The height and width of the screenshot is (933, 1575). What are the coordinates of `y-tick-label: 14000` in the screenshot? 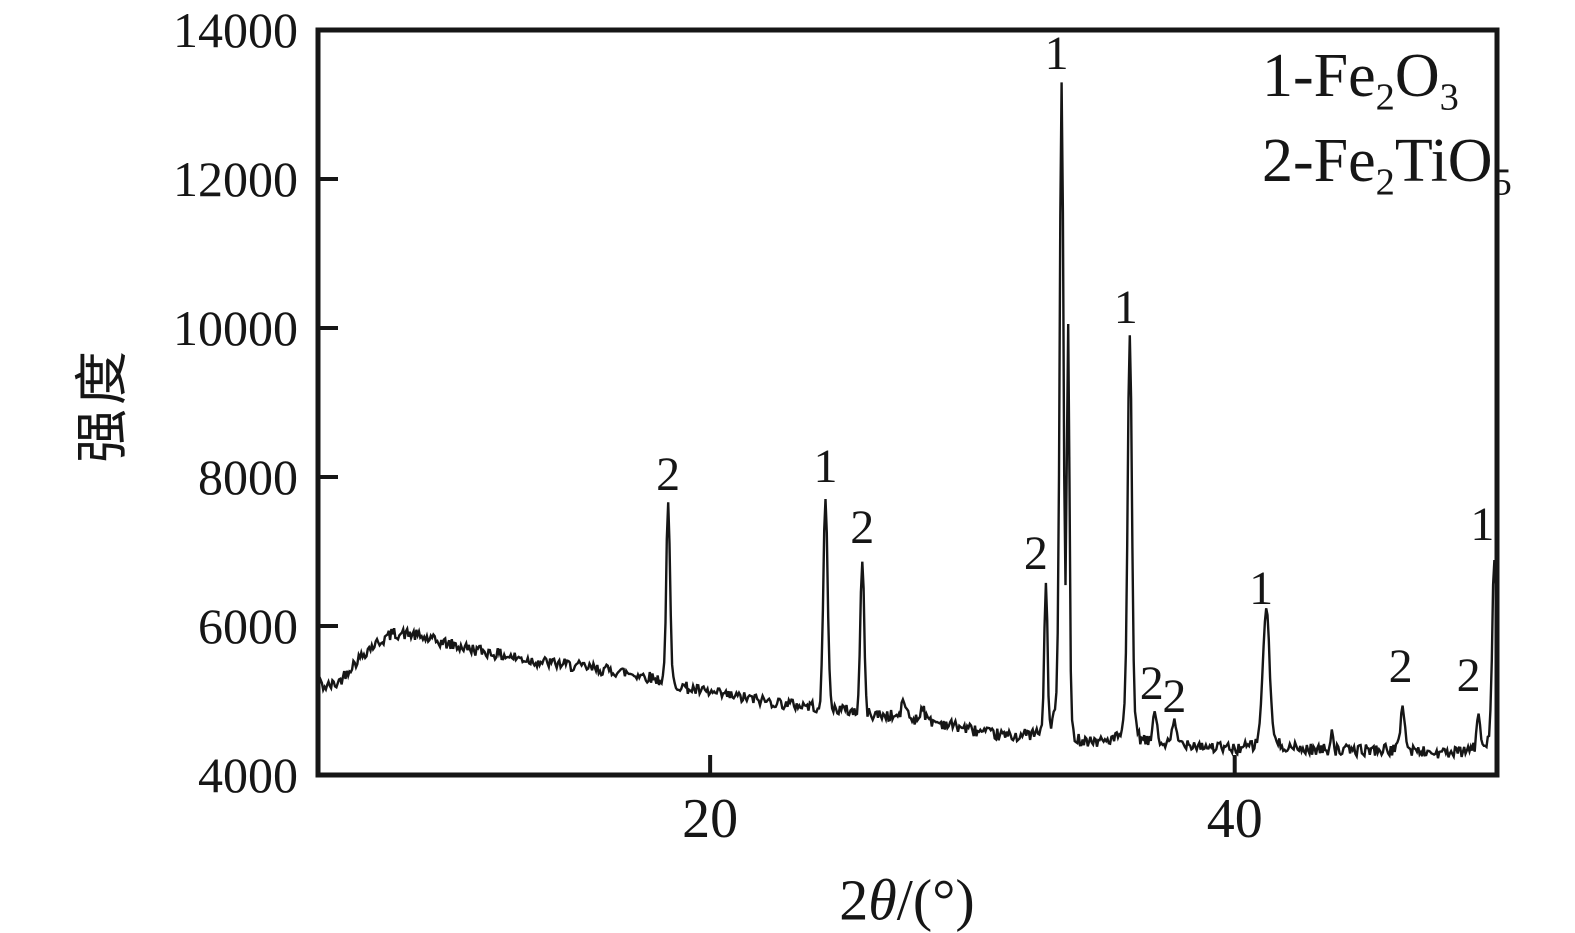 It's located at (235, 30).